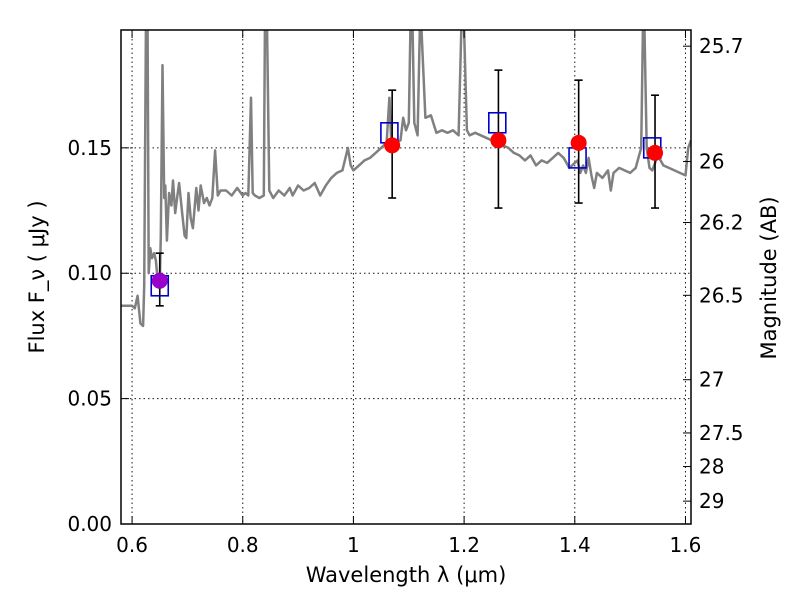 The height and width of the screenshot is (600, 800). I want to click on y-tick-label: 0.10, so click(89, 273).